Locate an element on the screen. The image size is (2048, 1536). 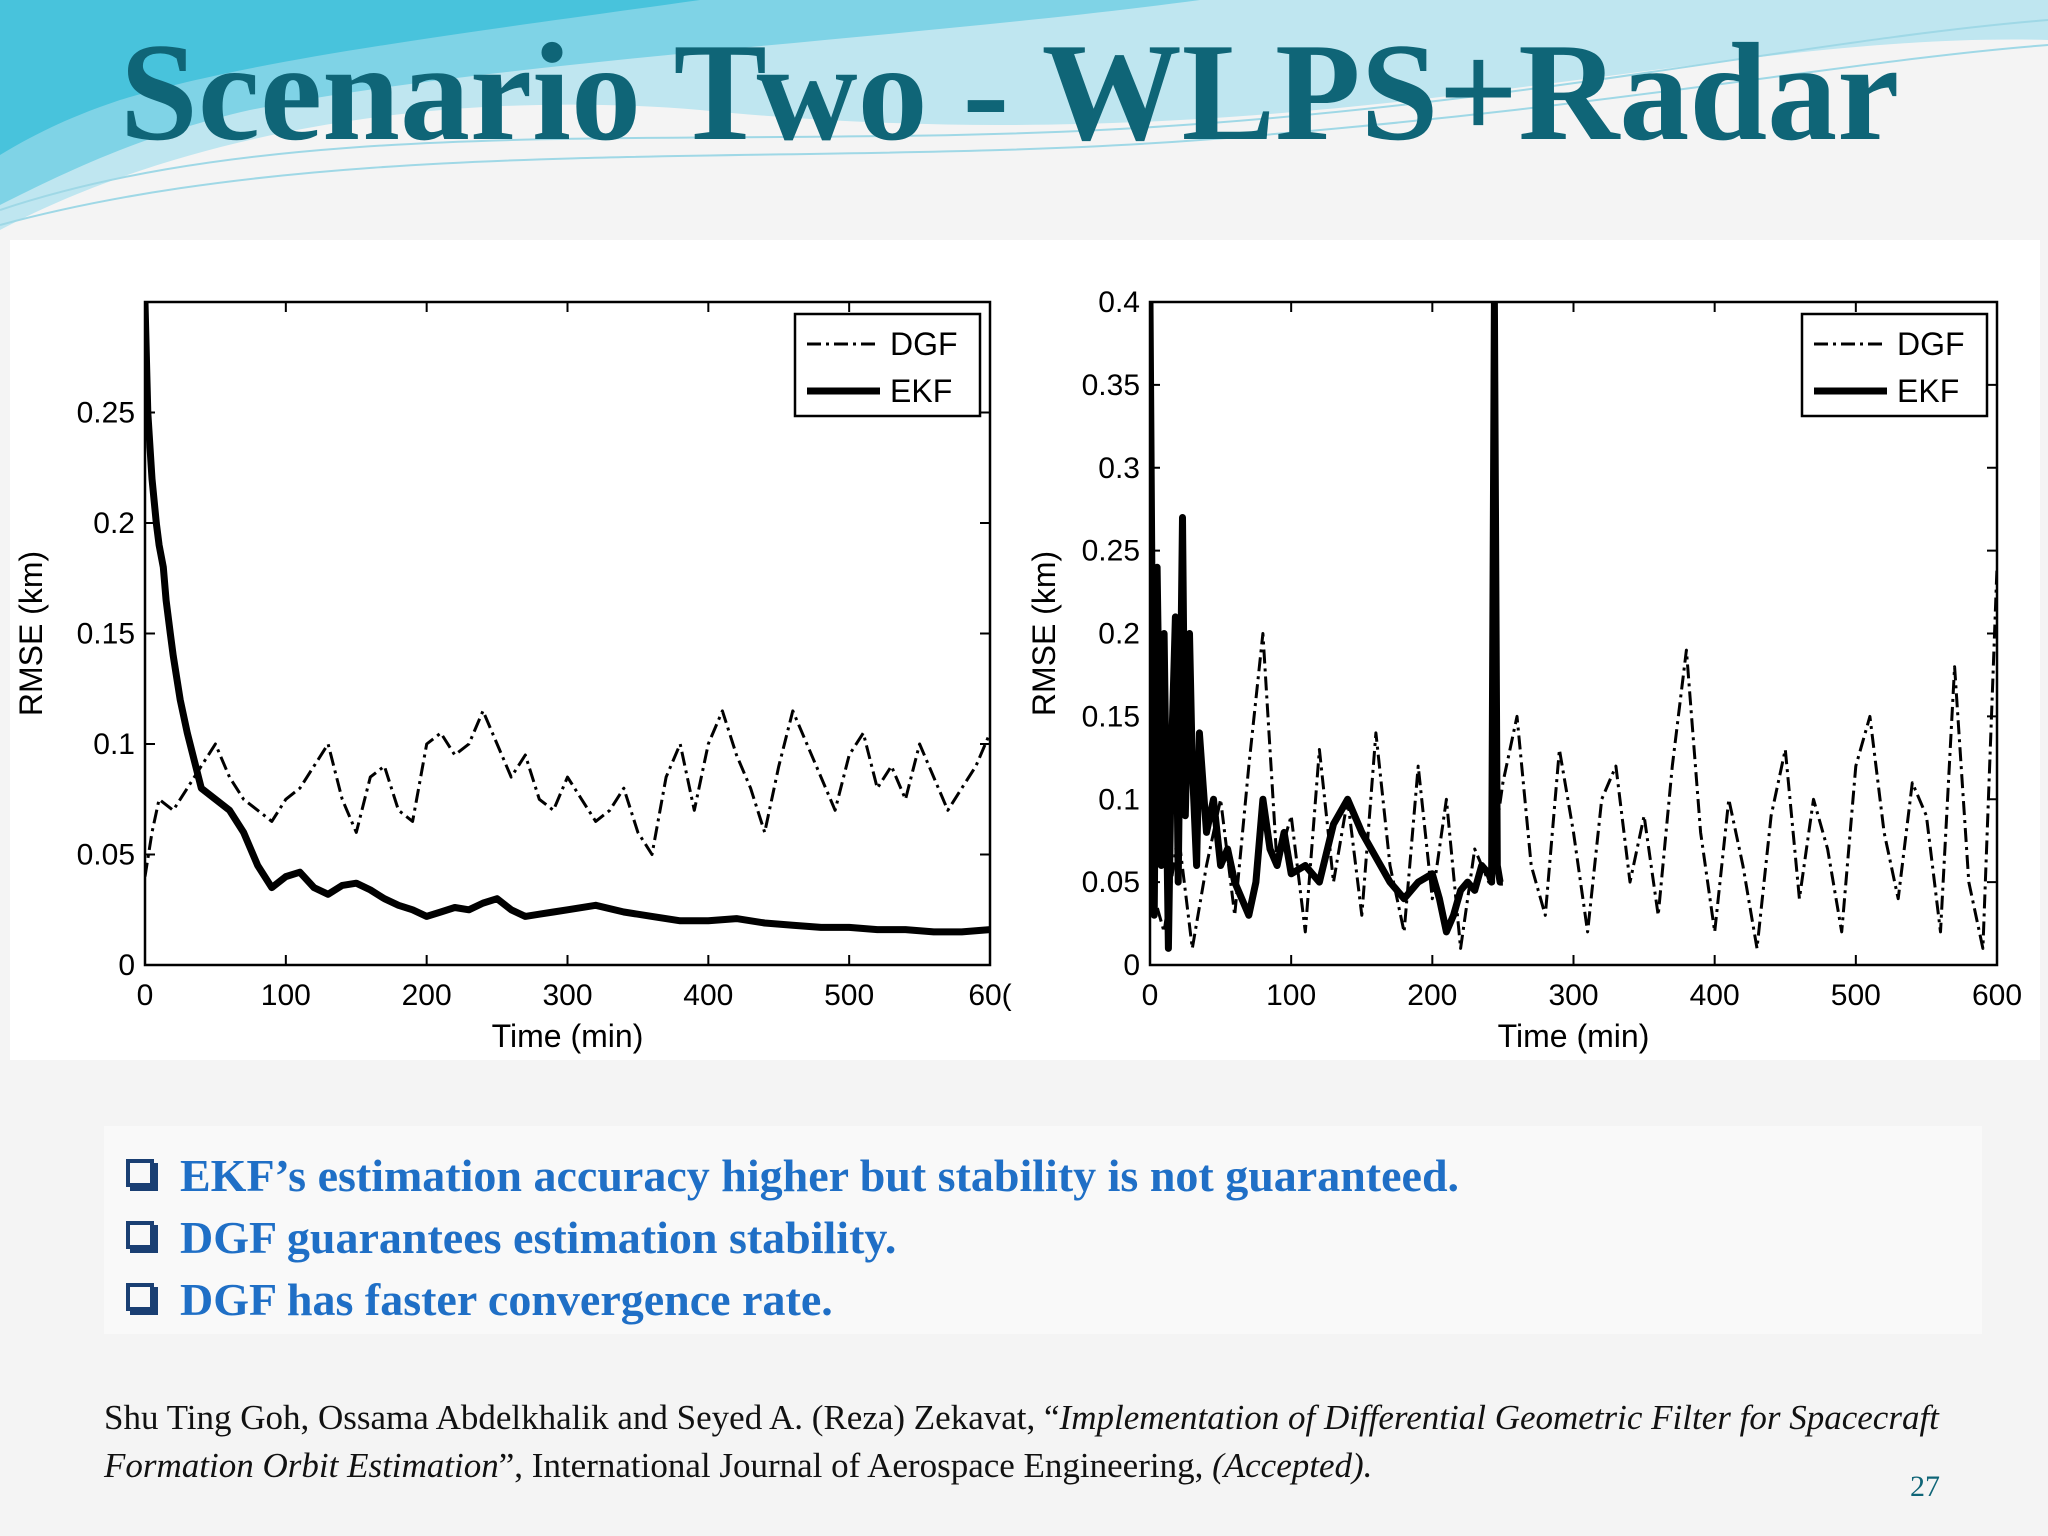
page-number: 27 is located at coordinates (1925, 1486).